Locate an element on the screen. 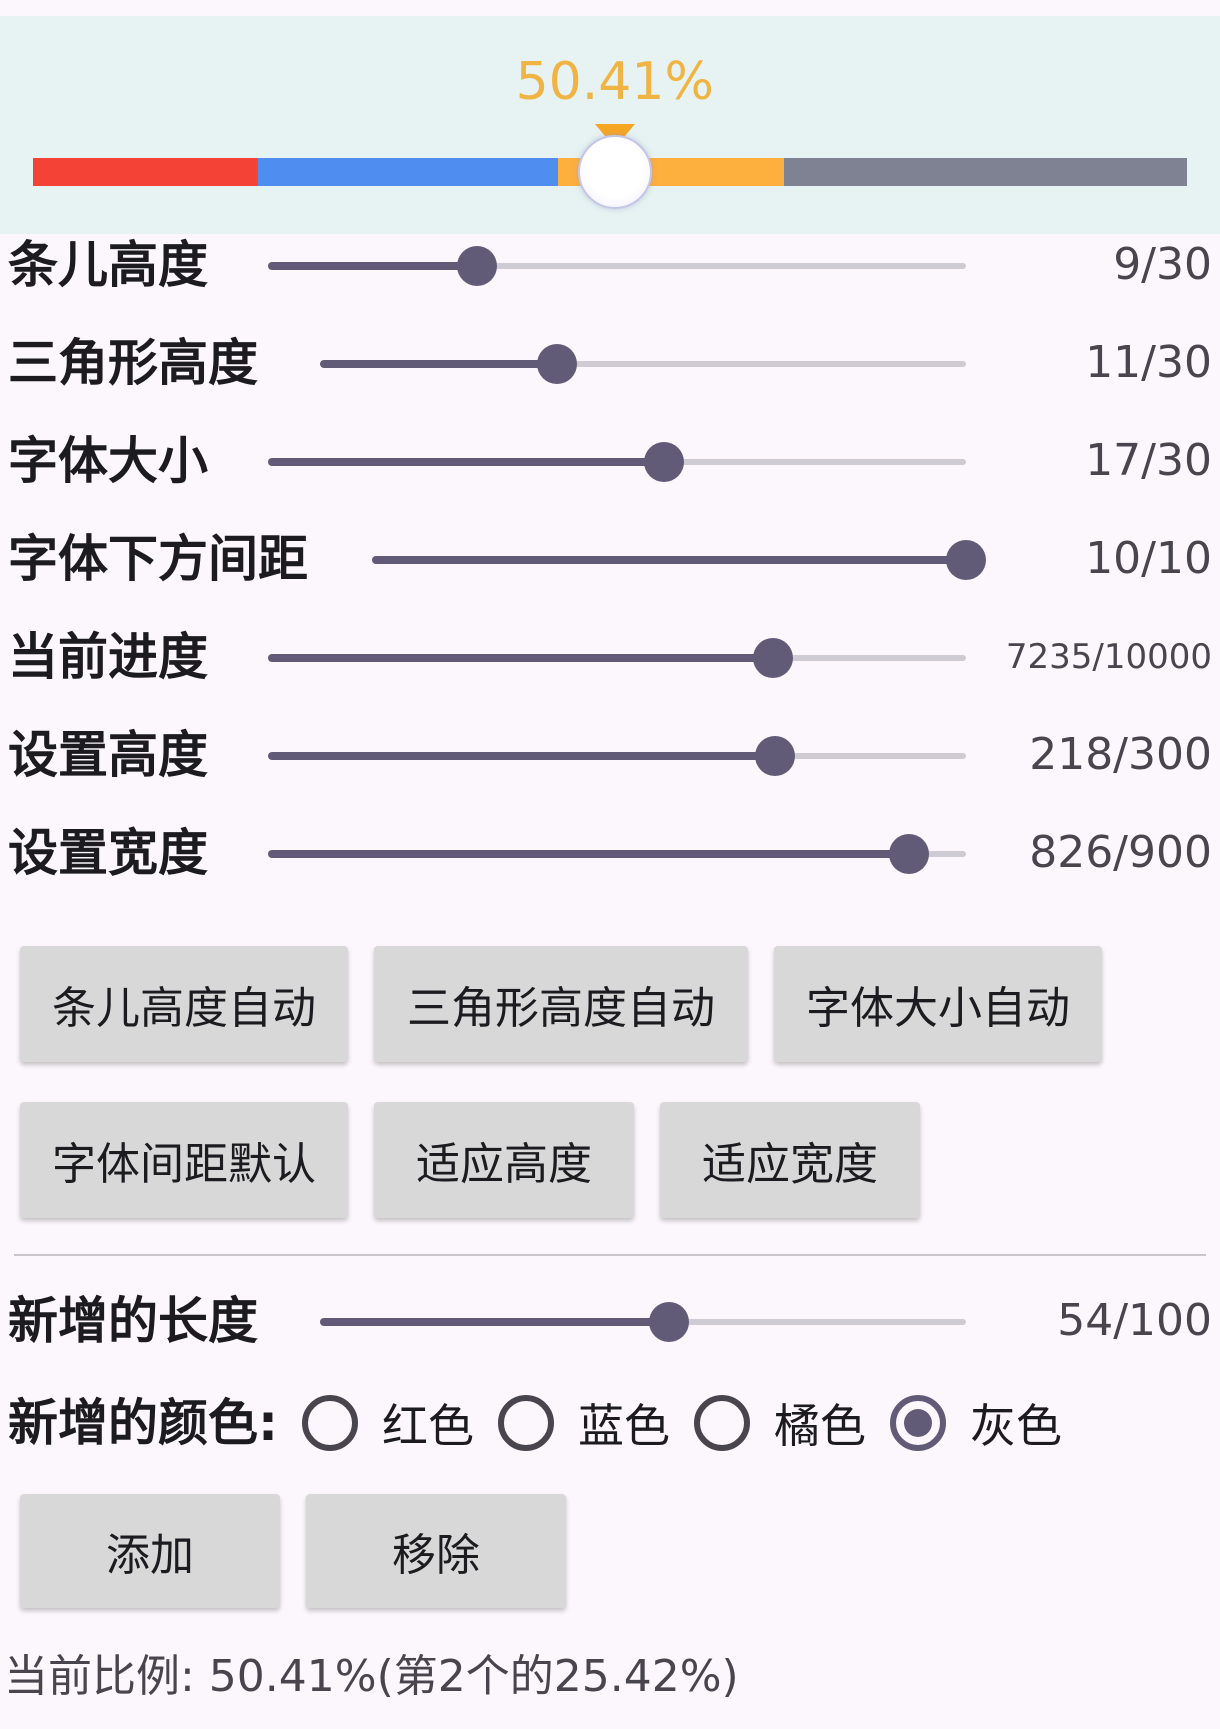  set-height-slider is located at coordinates (617, 756).